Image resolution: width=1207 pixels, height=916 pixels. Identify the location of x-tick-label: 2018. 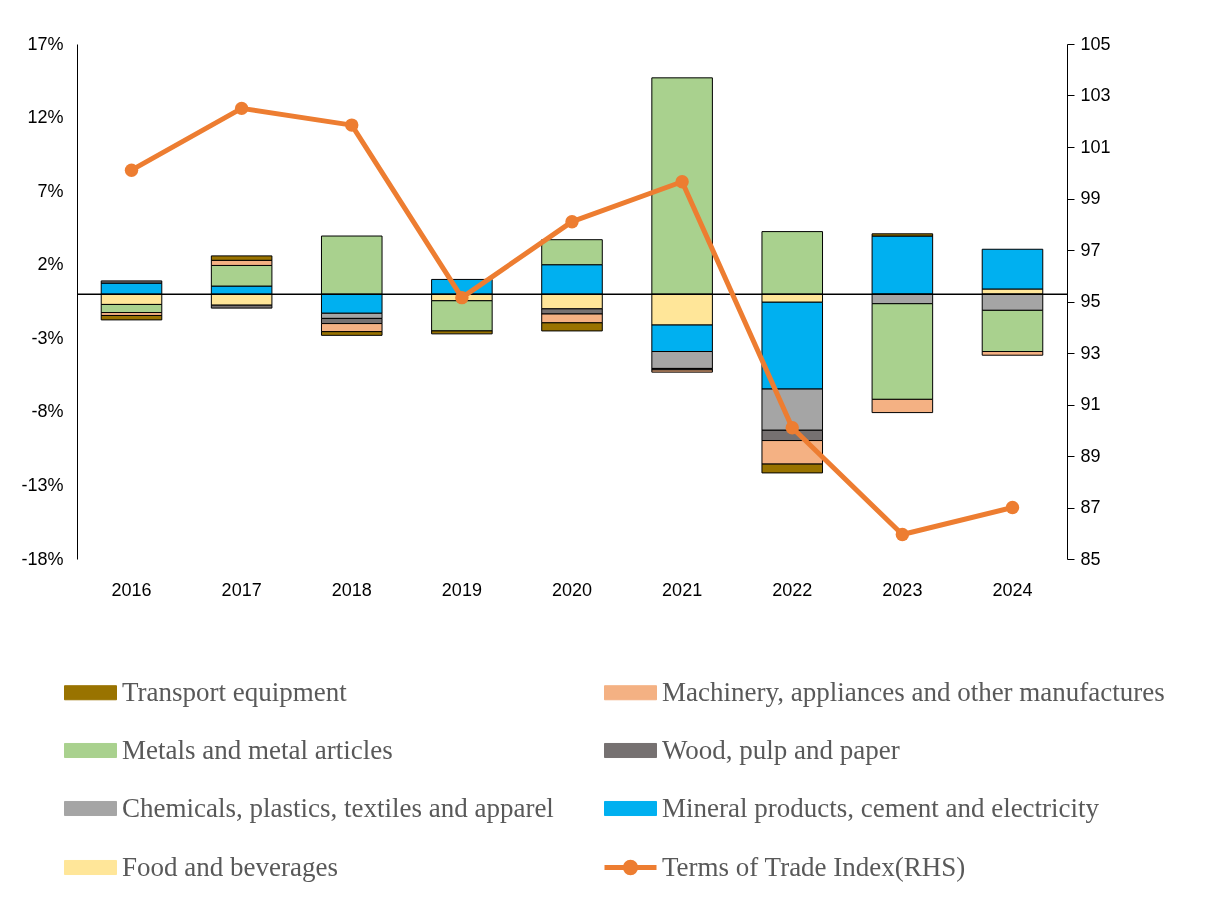
(351, 589).